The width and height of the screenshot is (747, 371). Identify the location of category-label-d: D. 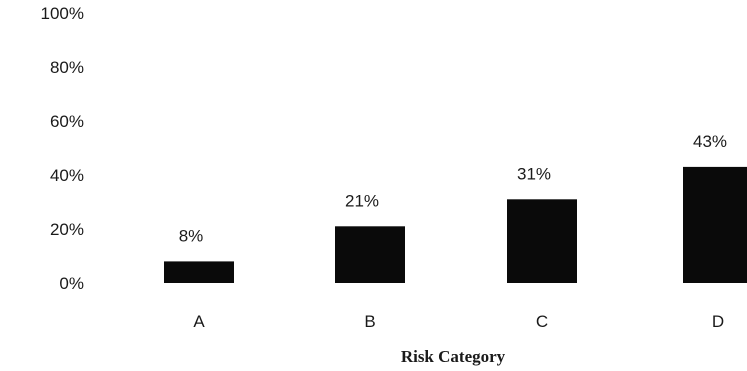
(718, 321).